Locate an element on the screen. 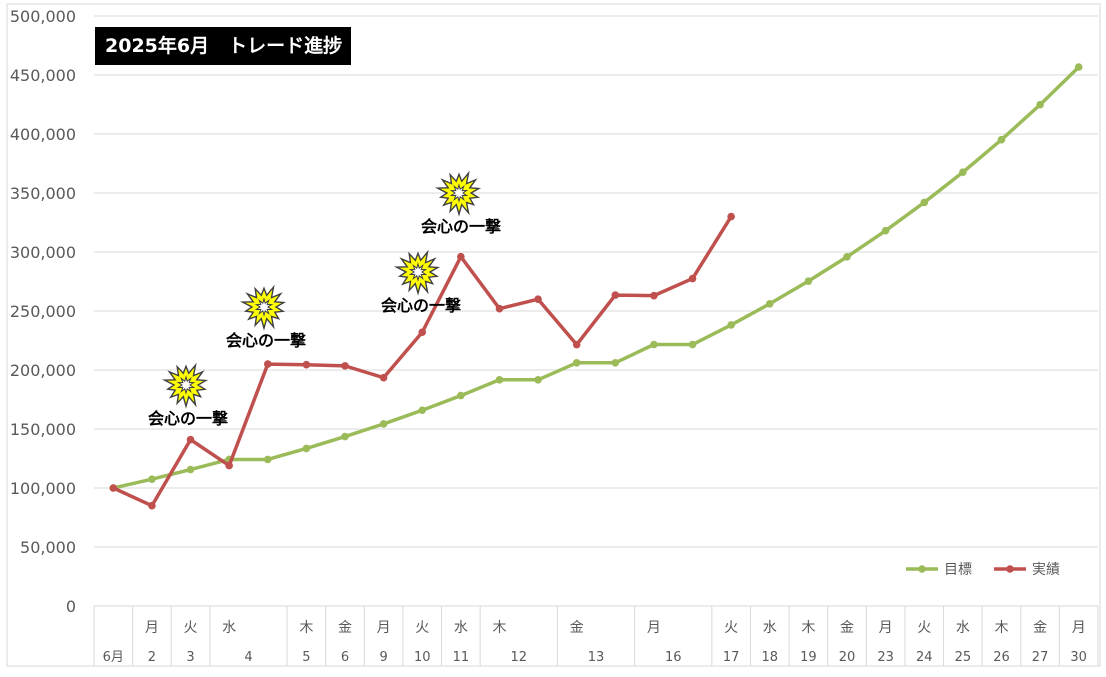  x-date-label: 6月 is located at coordinates (113, 657).